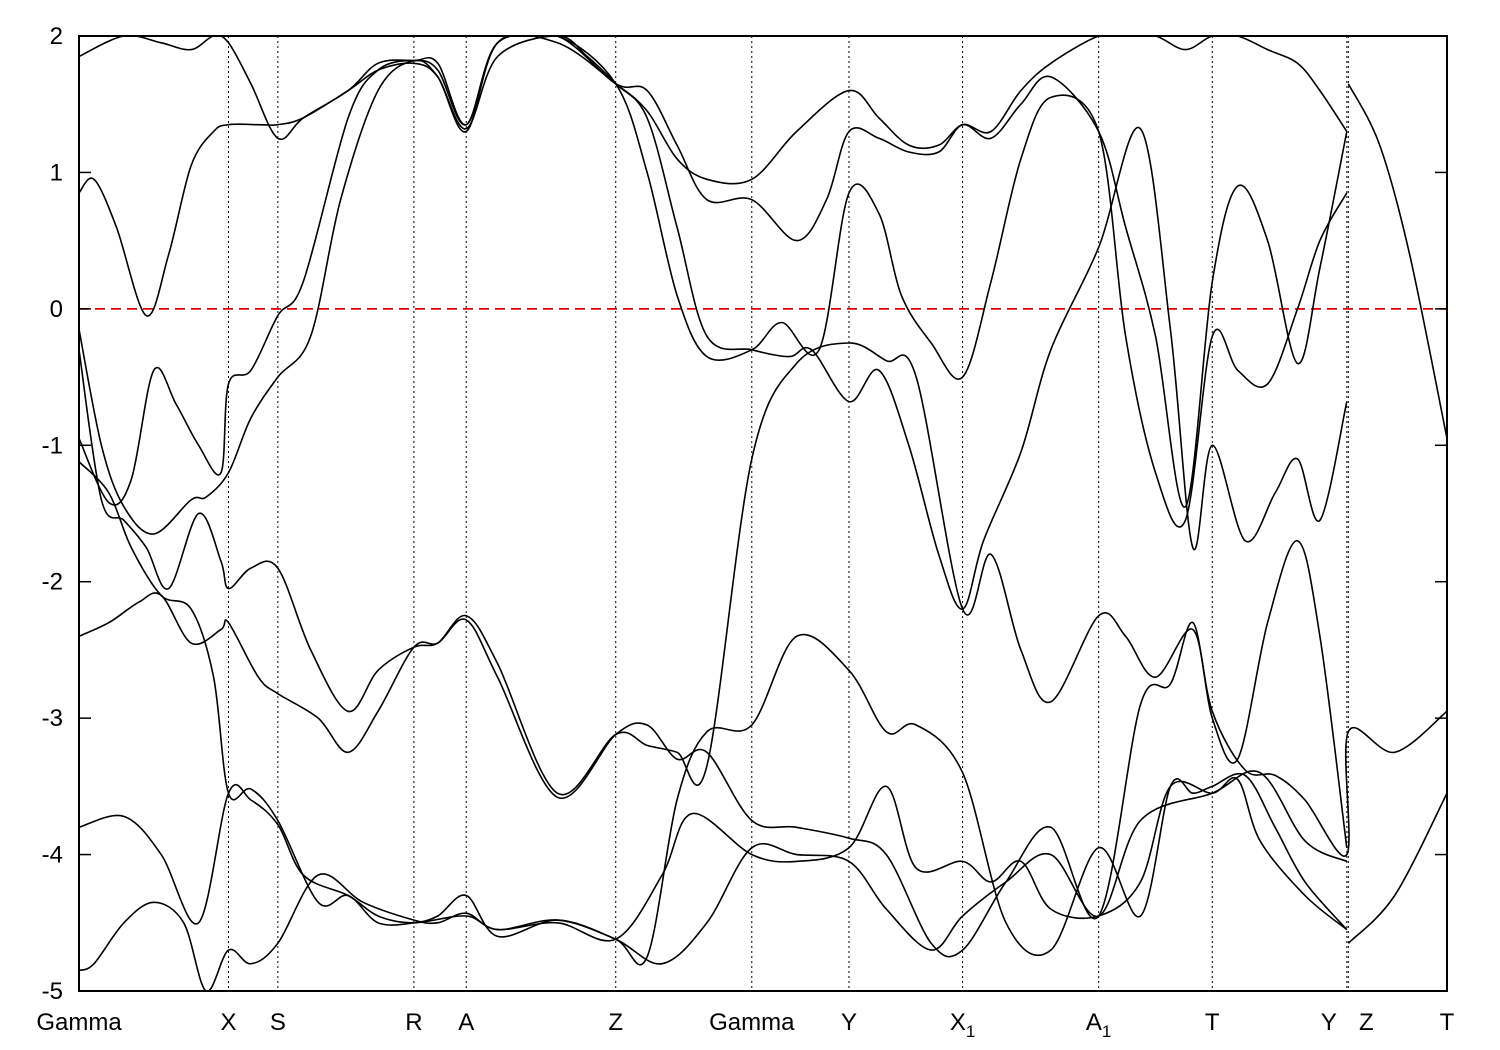  I want to click on x-kpoint-label: A1, so click(1098, 1025).